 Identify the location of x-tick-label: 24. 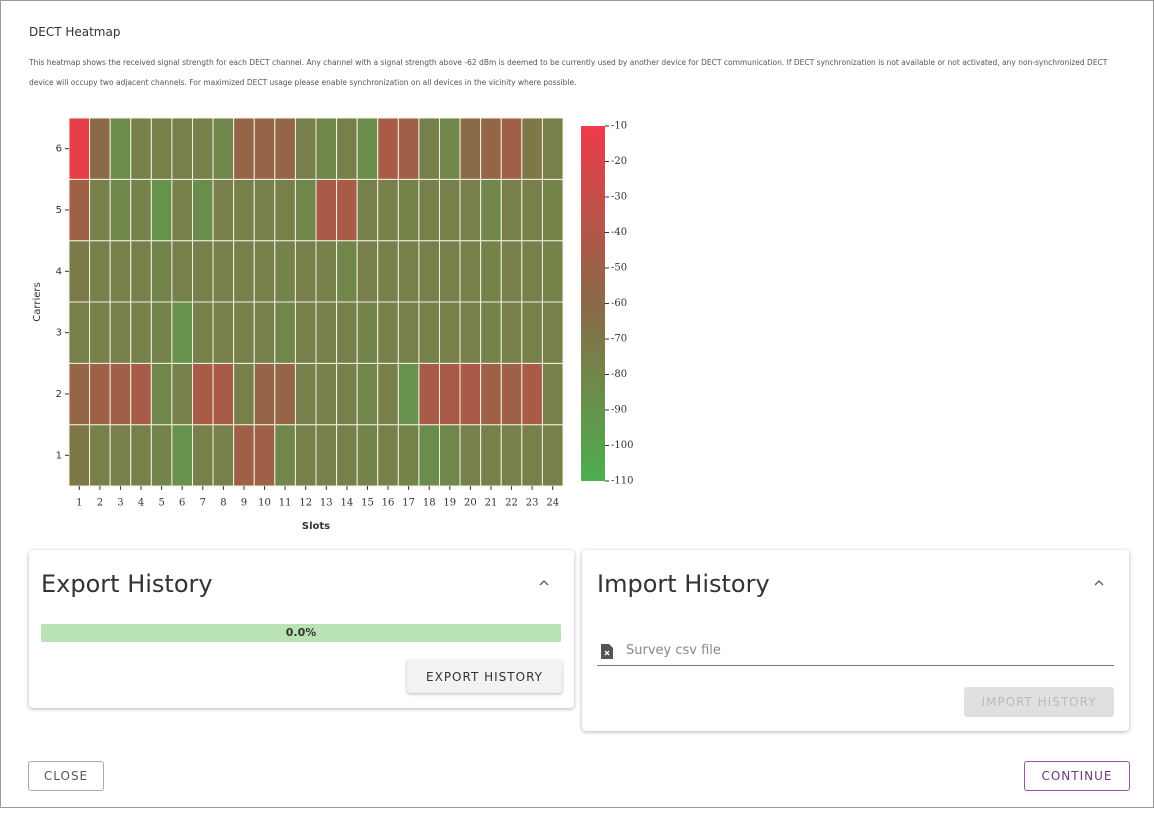
(552, 503).